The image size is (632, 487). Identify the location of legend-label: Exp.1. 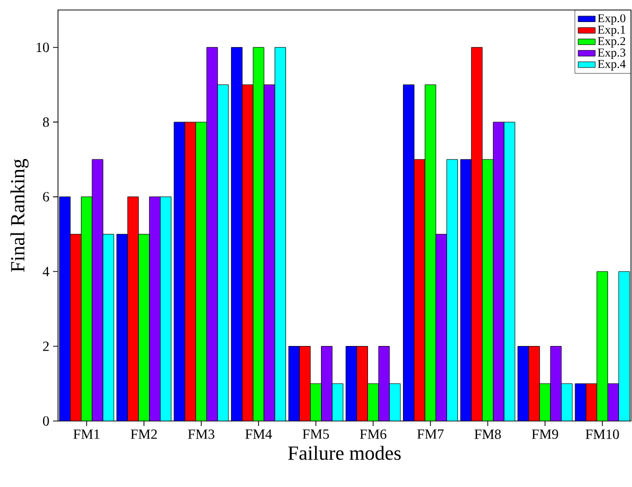
(612, 31).